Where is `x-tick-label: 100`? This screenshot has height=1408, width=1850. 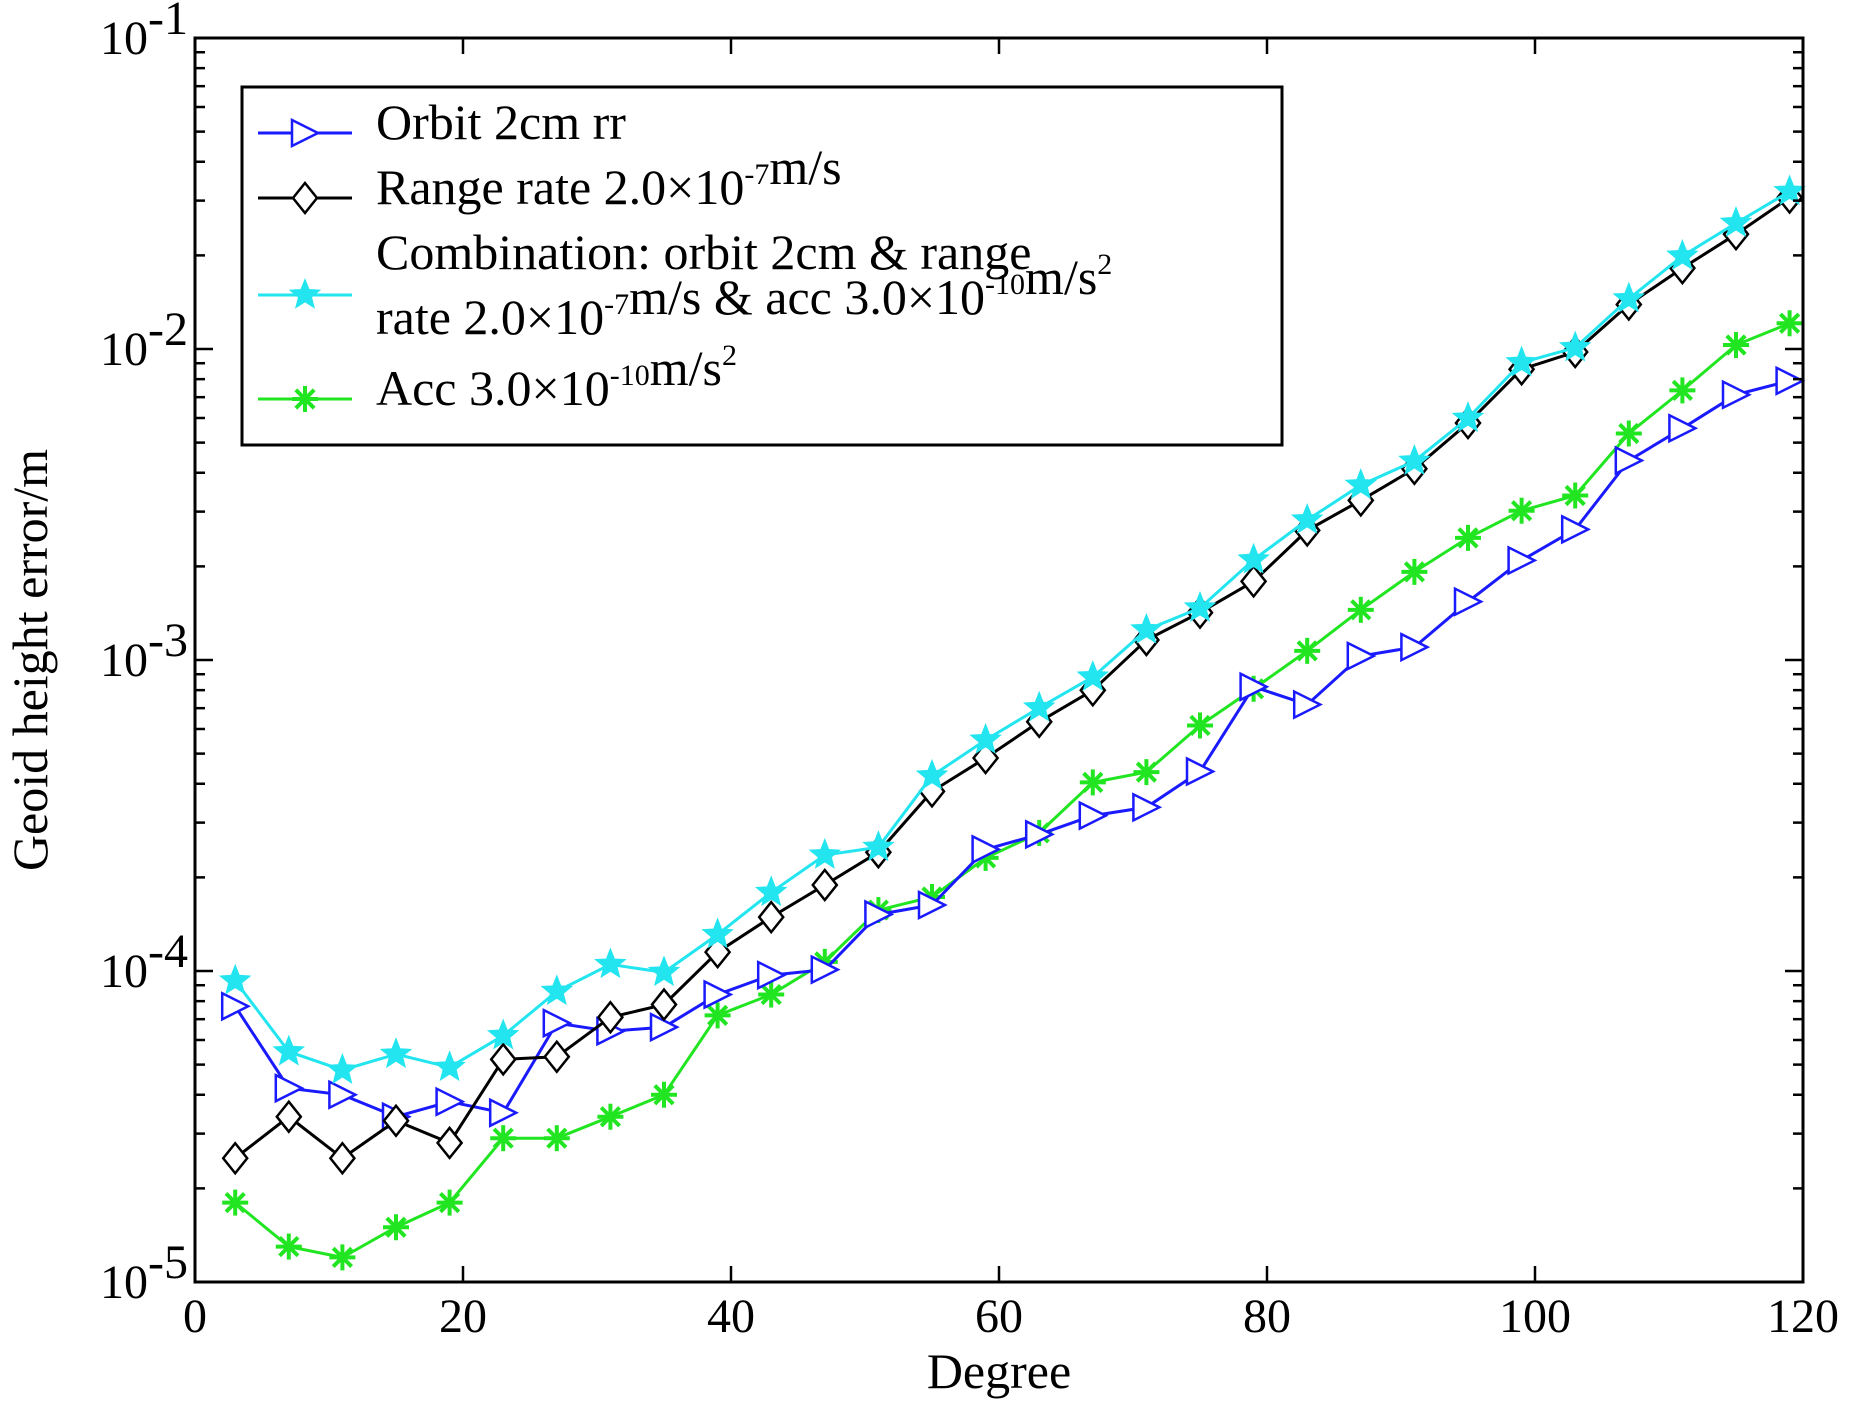
x-tick-label: 100 is located at coordinates (1535, 1316).